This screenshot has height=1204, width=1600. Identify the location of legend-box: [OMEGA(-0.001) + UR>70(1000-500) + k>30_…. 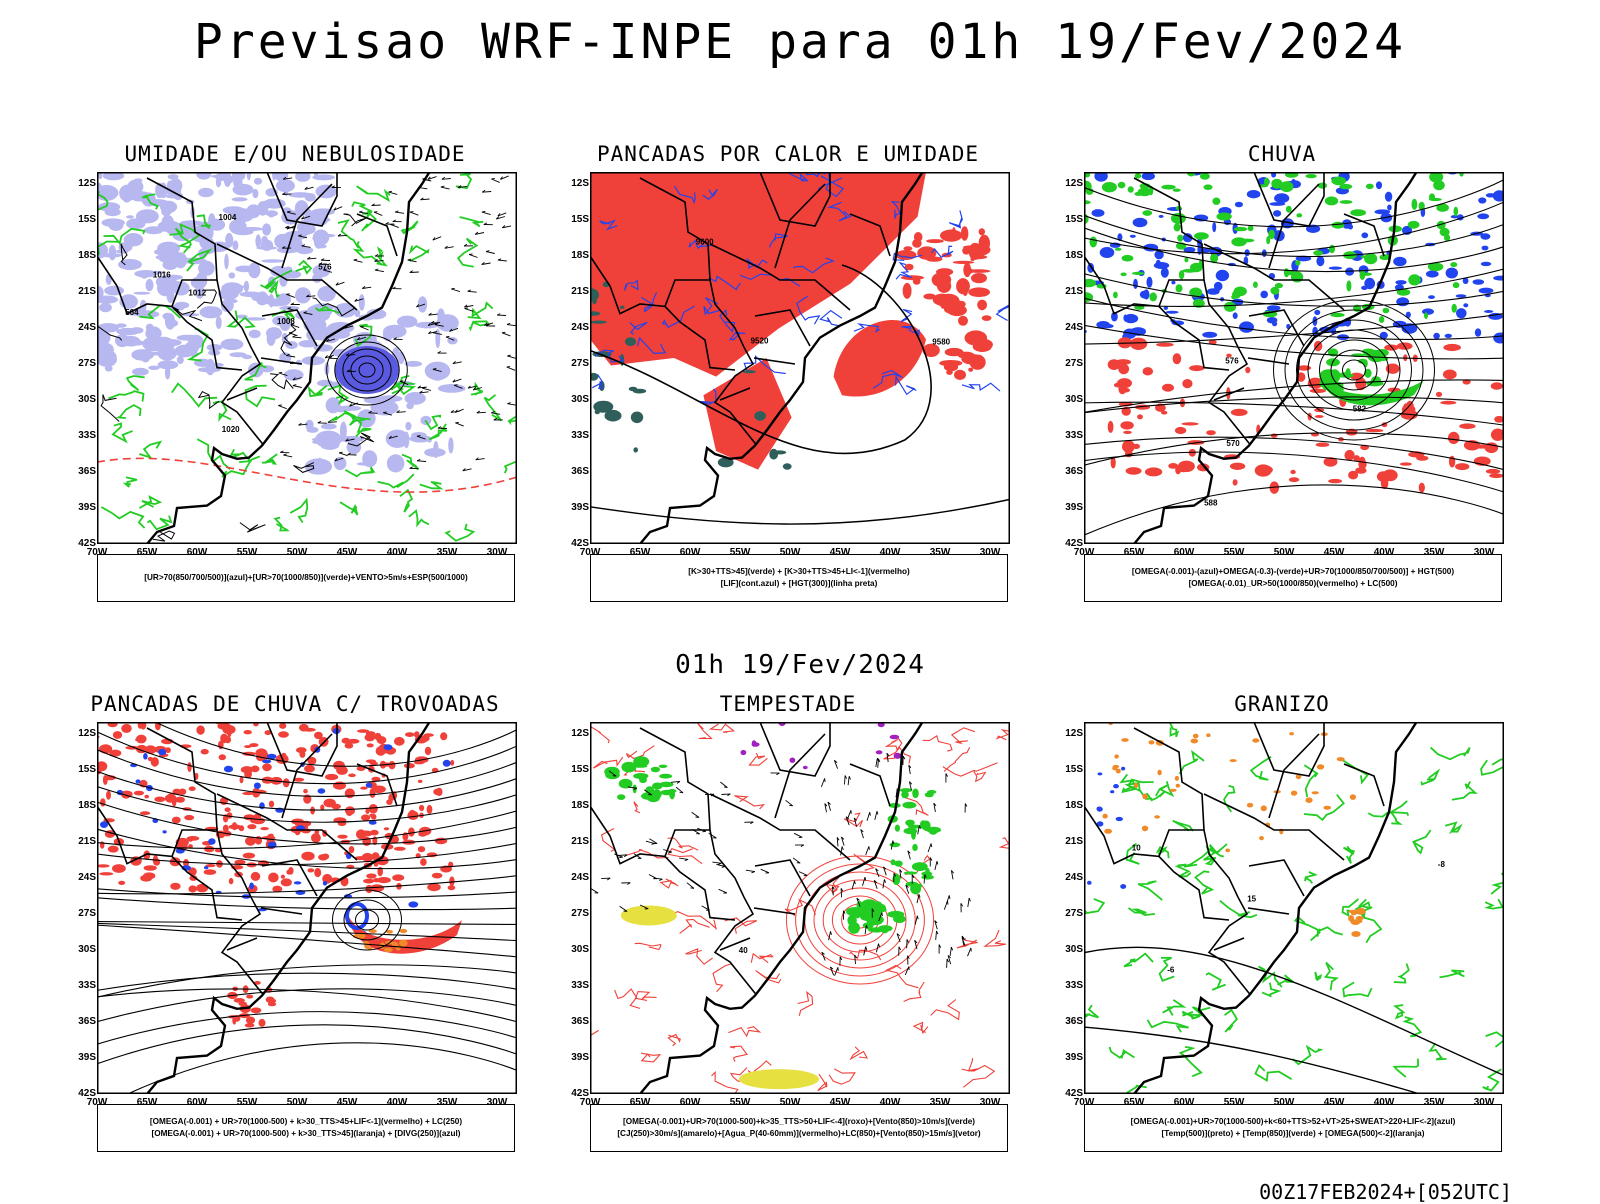
(306, 1128).